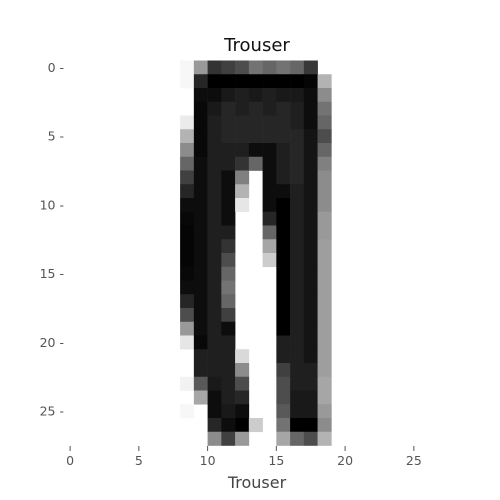 This screenshot has width=500, height=500. What do you see at coordinates (139, 460) in the screenshot?
I see `x-tick-label: 5` at bounding box center [139, 460].